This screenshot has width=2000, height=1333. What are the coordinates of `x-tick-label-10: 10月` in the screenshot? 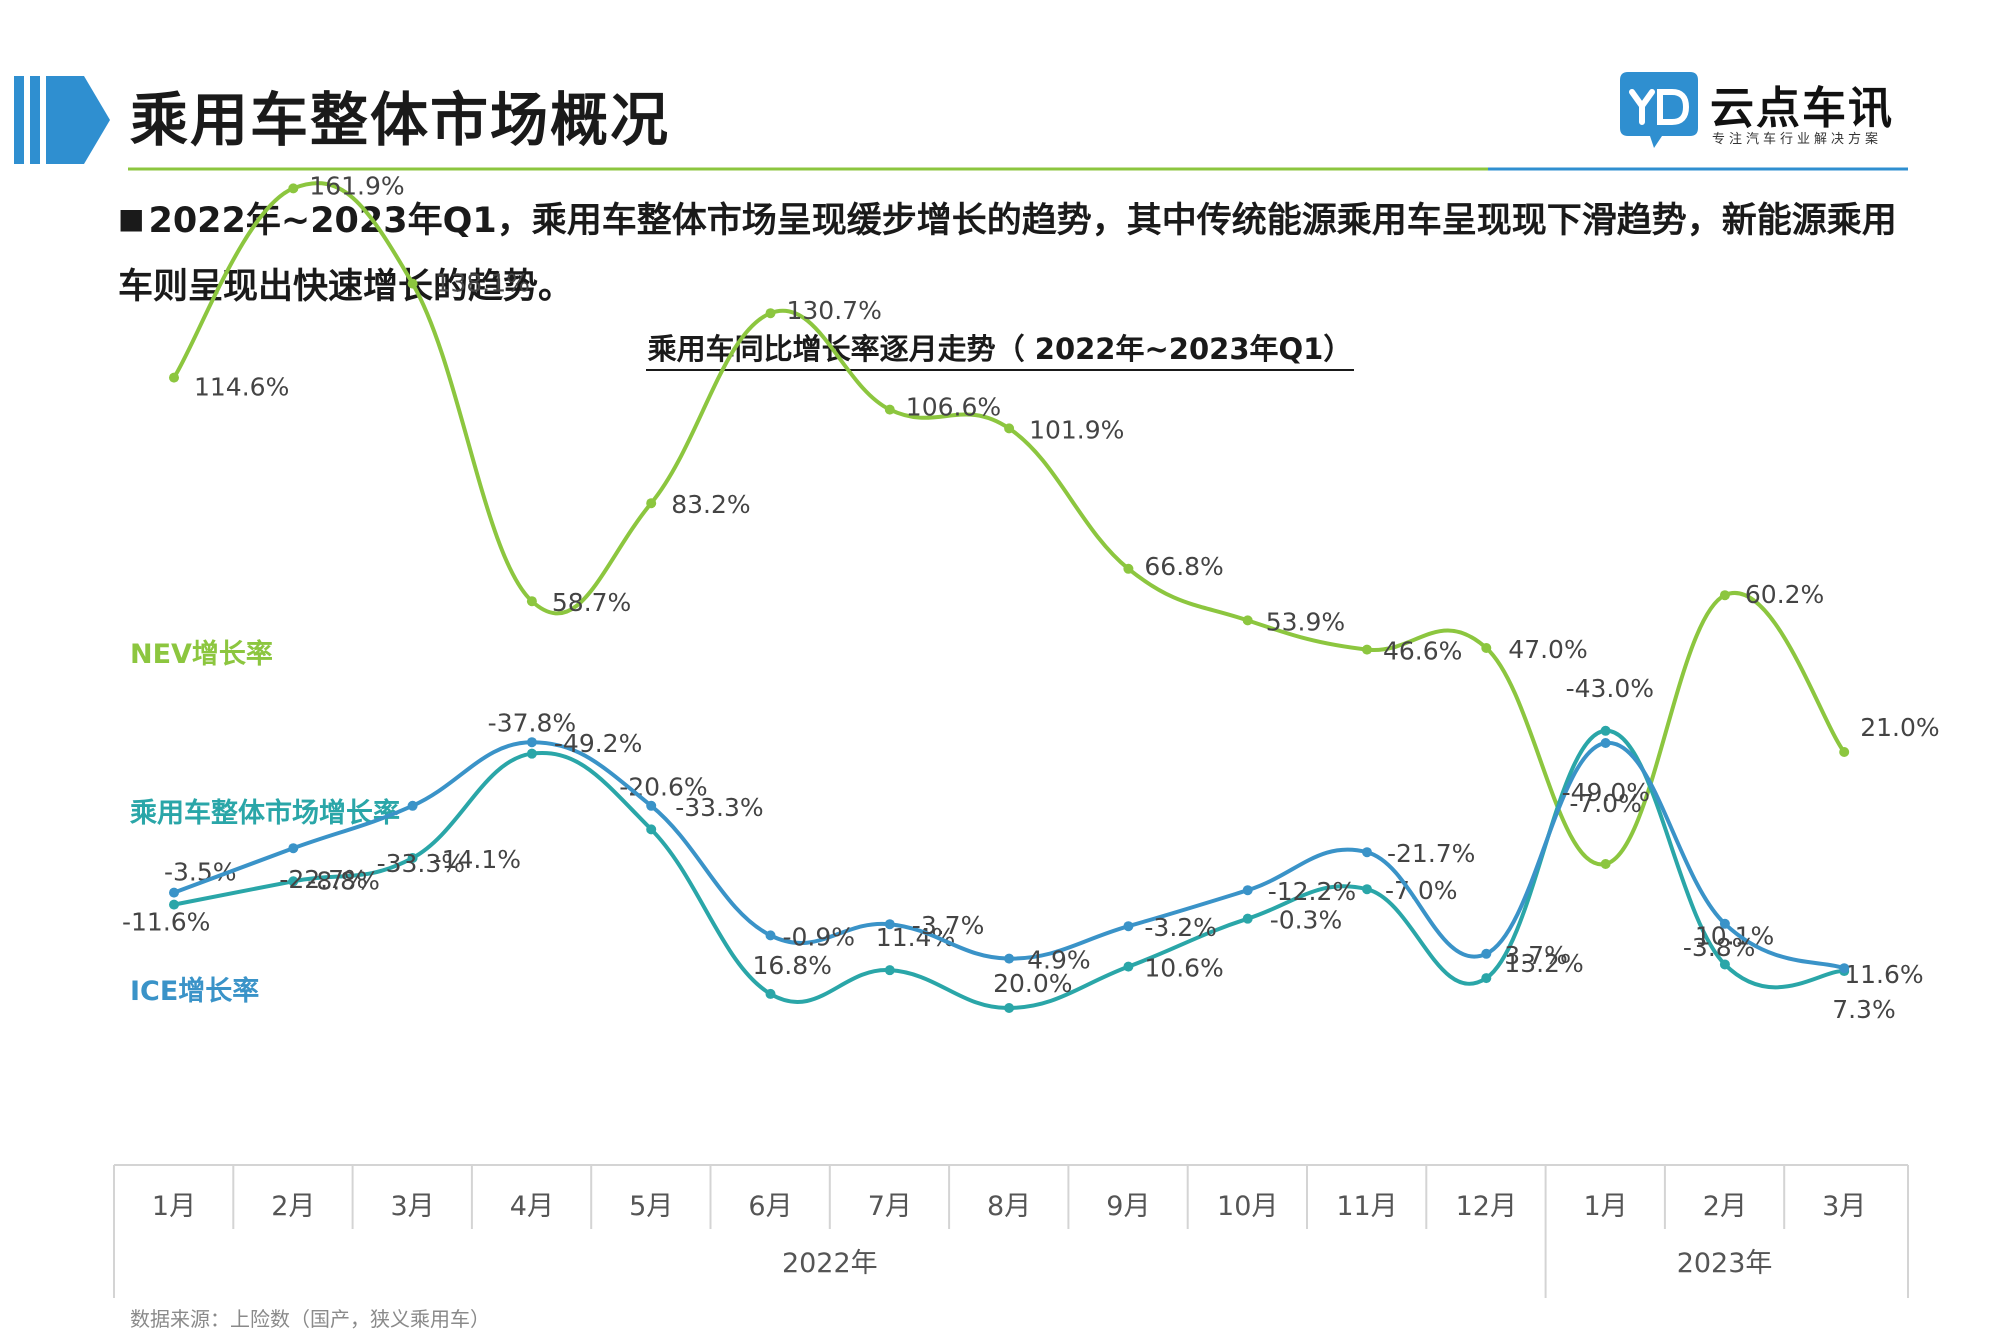 It's located at (1247, 1206).